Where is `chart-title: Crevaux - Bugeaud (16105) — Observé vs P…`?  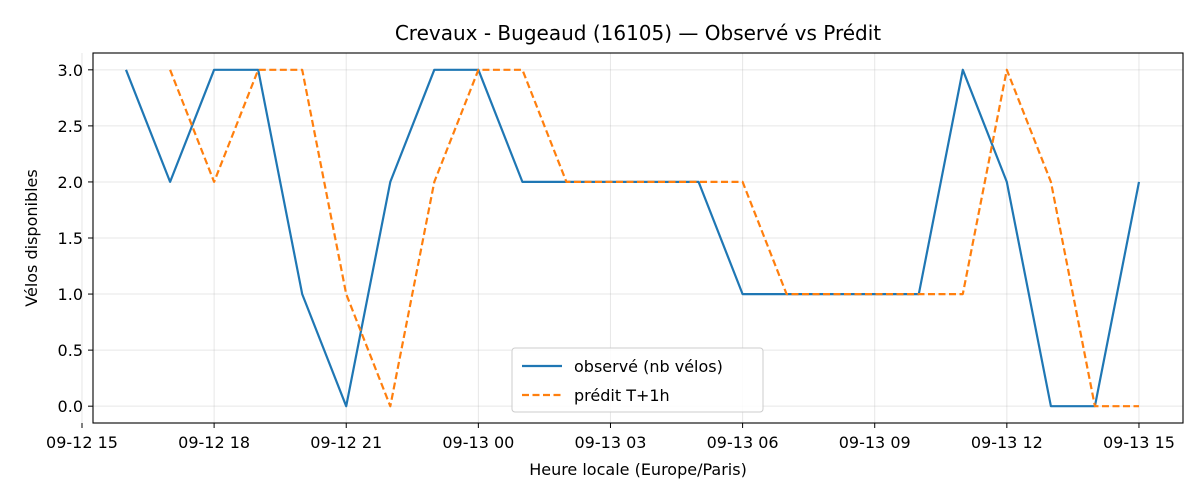
chart-title: Crevaux - Bugeaud (16105) — Observé vs P… is located at coordinates (638, 33).